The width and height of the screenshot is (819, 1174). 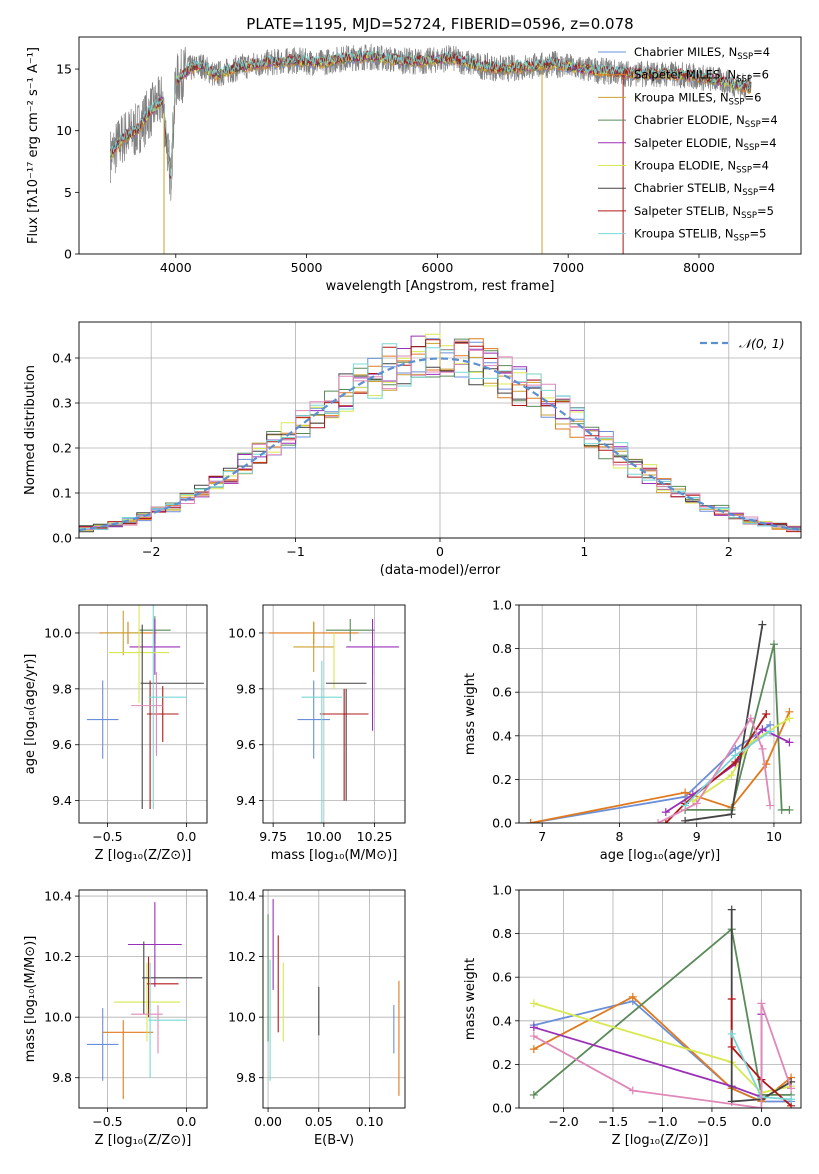 What do you see at coordinates (431, 148) in the screenshot?
I see `spectrum-plot-area` at bounding box center [431, 148].